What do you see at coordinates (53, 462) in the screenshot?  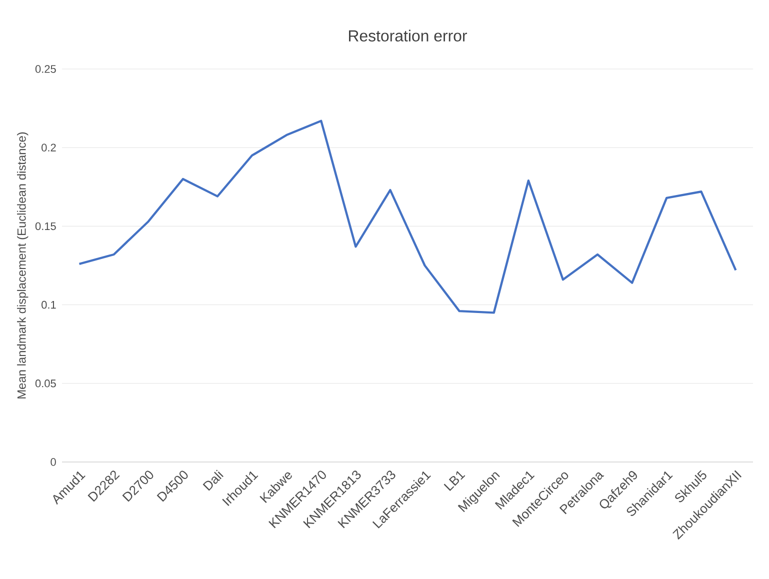 I see `y-tick-label: 0` at bounding box center [53, 462].